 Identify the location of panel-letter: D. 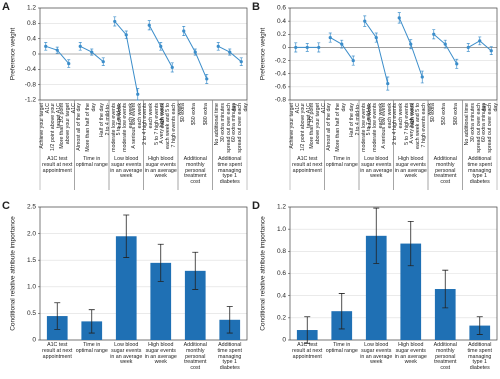
(256, 206).